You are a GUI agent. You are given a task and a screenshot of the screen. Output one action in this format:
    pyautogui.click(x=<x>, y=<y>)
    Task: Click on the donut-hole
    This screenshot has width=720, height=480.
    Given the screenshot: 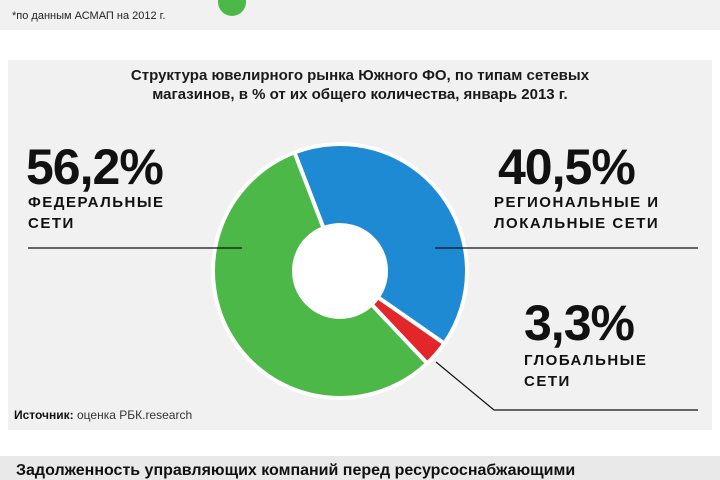 What is the action you would take?
    pyautogui.click(x=340, y=271)
    